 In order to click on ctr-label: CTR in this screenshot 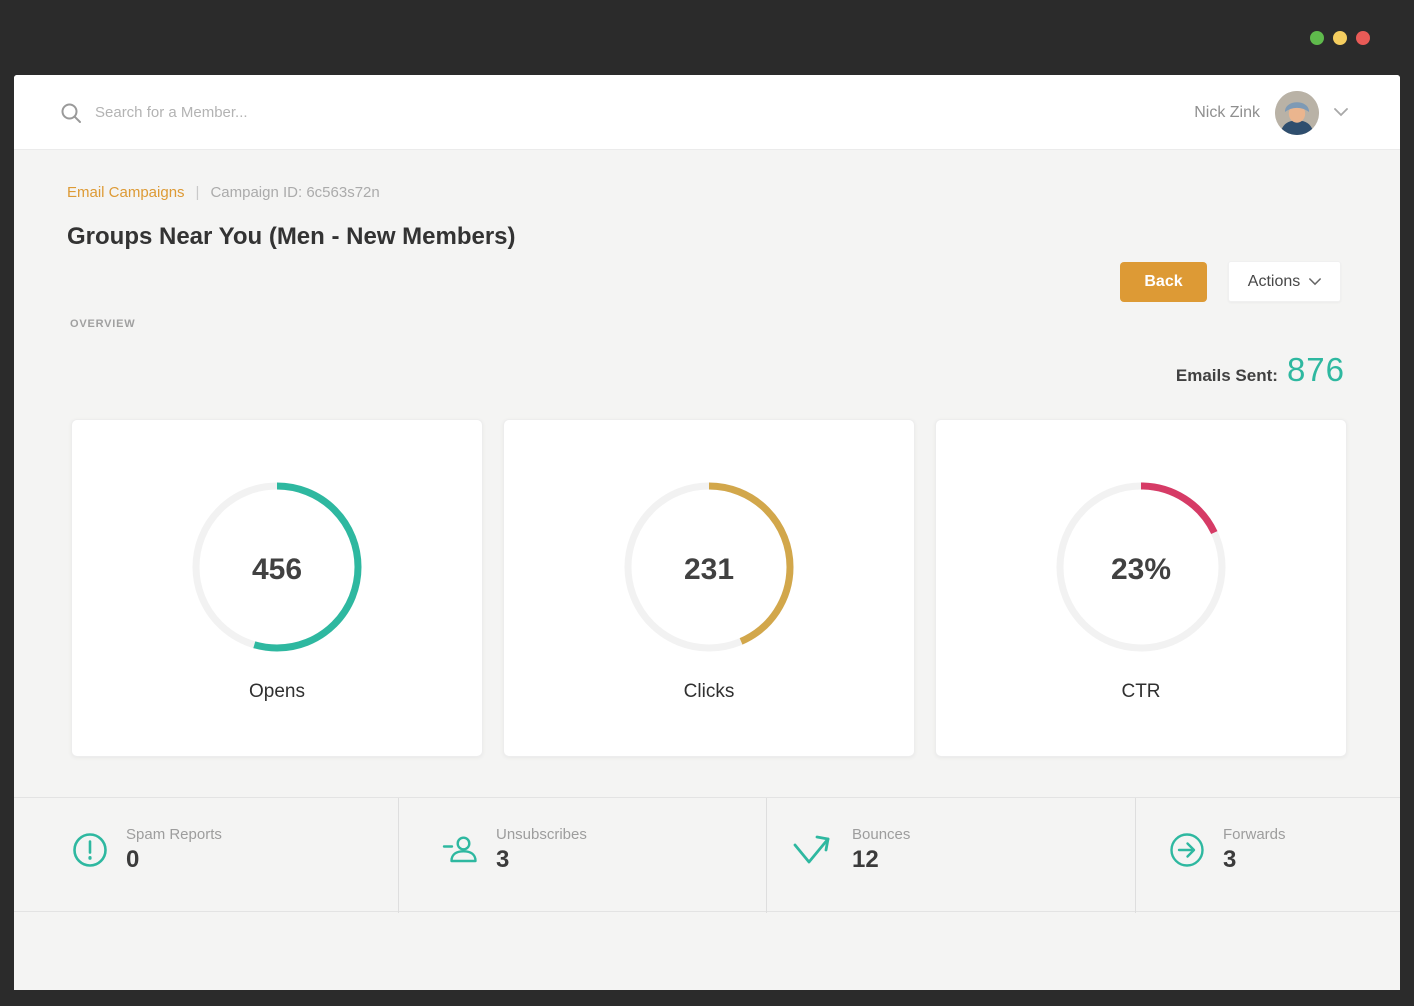, I will do `click(1141, 691)`.